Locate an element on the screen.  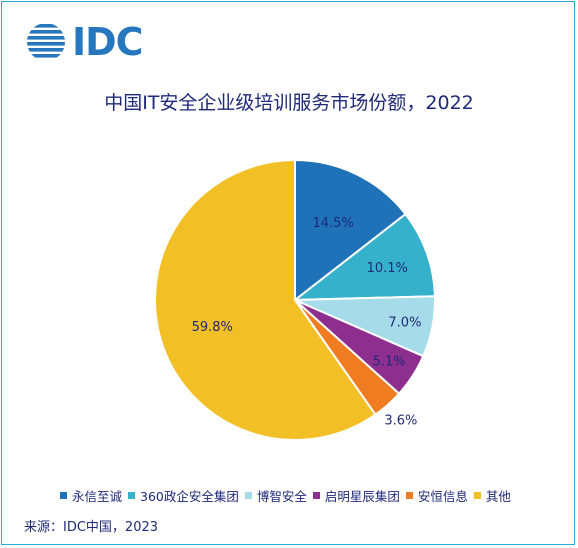
legend-item-5: 其他 is located at coordinates (492, 495).